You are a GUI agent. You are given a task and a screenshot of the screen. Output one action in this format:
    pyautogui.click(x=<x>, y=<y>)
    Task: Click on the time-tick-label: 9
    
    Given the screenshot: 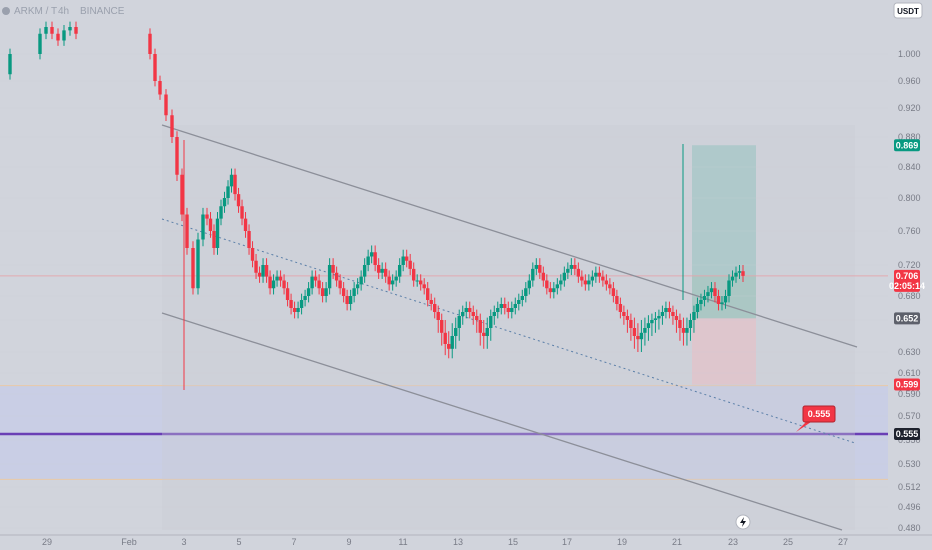 What is the action you would take?
    pyautogui.click(x=348, y=542)
    